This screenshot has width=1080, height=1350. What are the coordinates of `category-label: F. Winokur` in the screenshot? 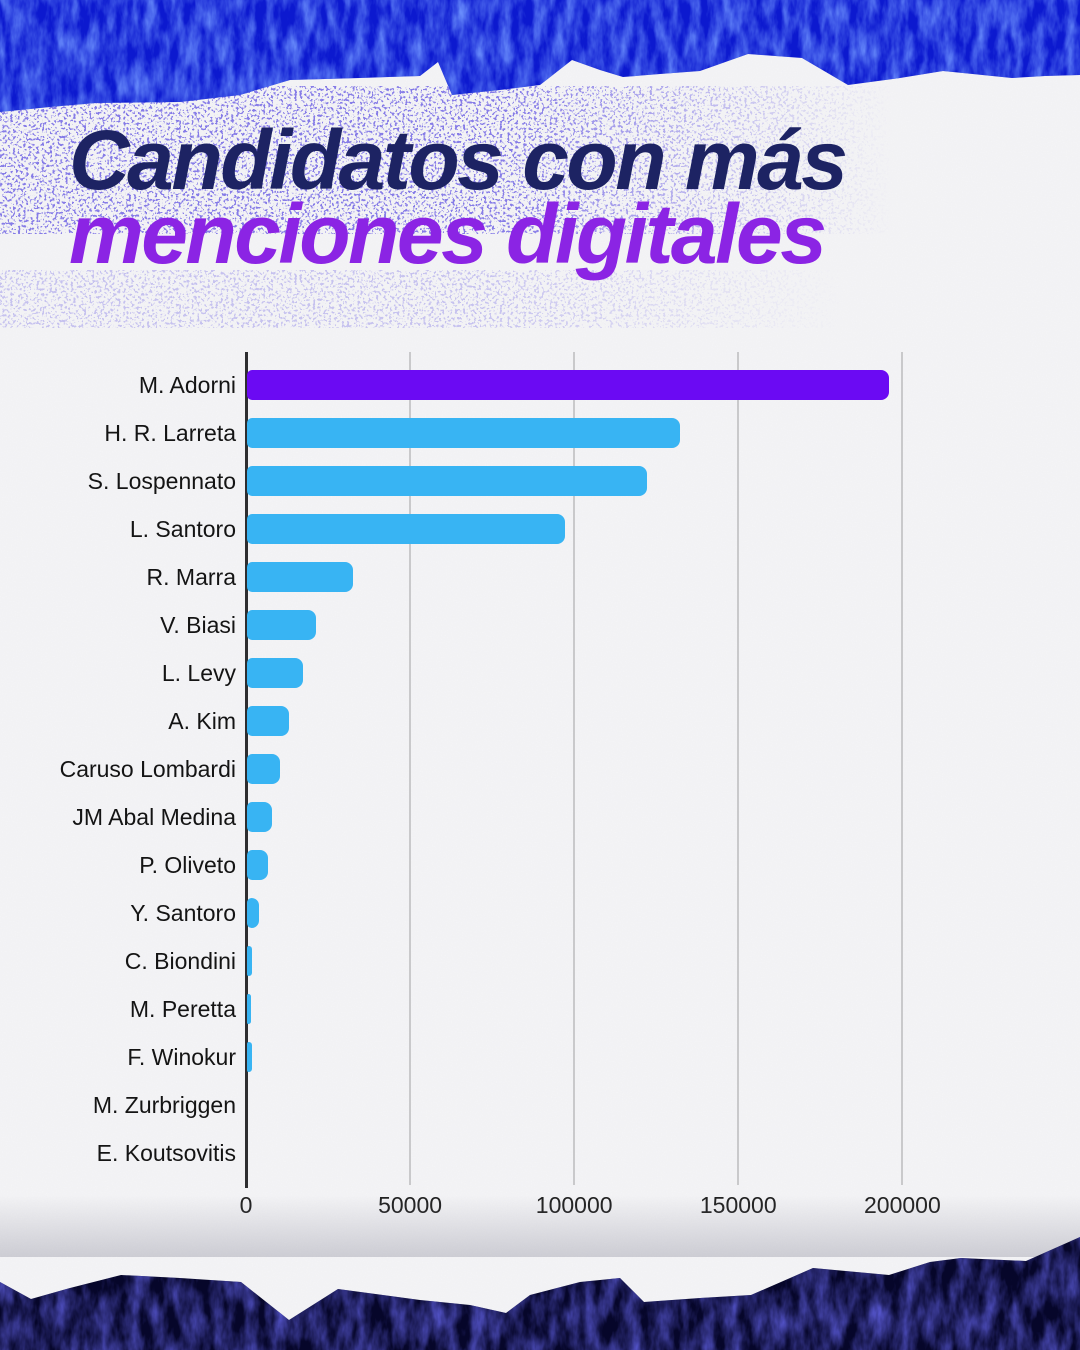 It's located at (181, 1057).